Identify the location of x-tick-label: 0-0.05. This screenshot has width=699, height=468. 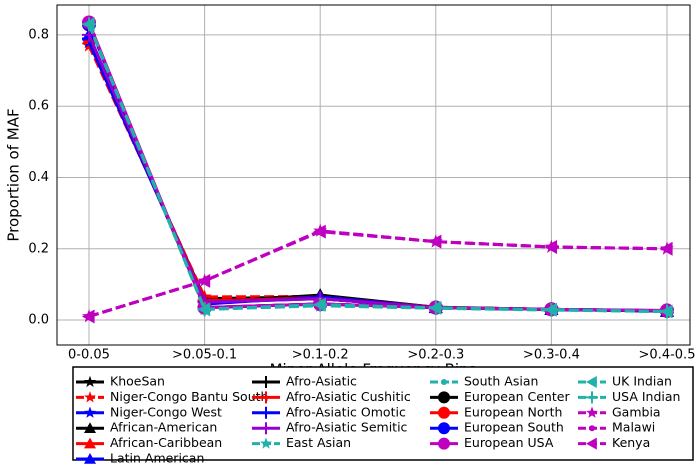
(89, 355).